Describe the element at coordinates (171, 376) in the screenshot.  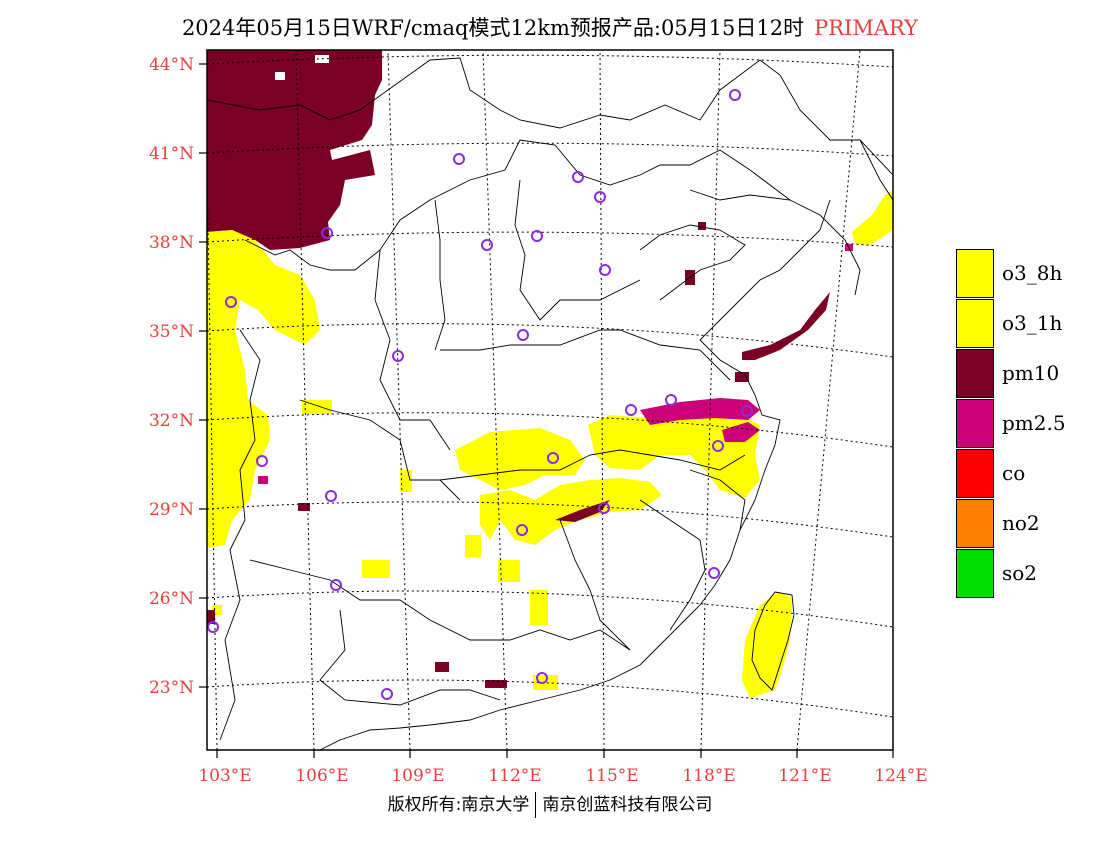
I see `lat-labels: 44°N 41°N 38°N 35°N 32°N 29°N 26°N 23°N` at that location.